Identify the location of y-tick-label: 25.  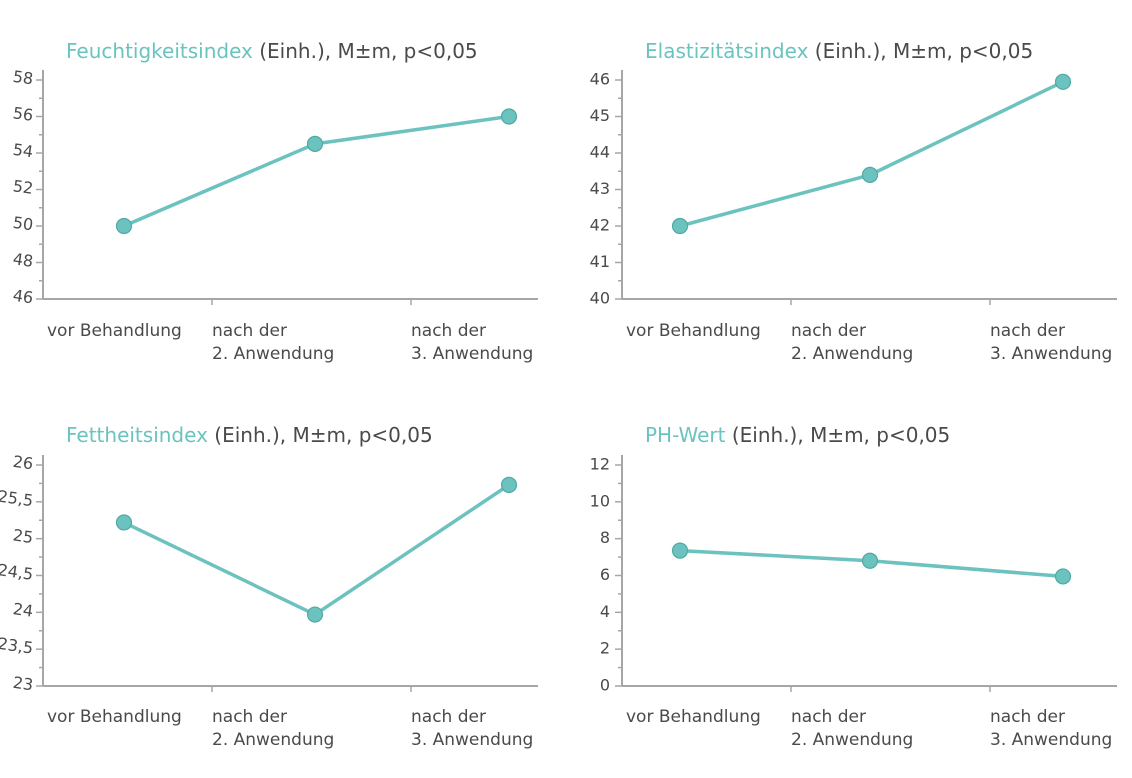
(23, 536).